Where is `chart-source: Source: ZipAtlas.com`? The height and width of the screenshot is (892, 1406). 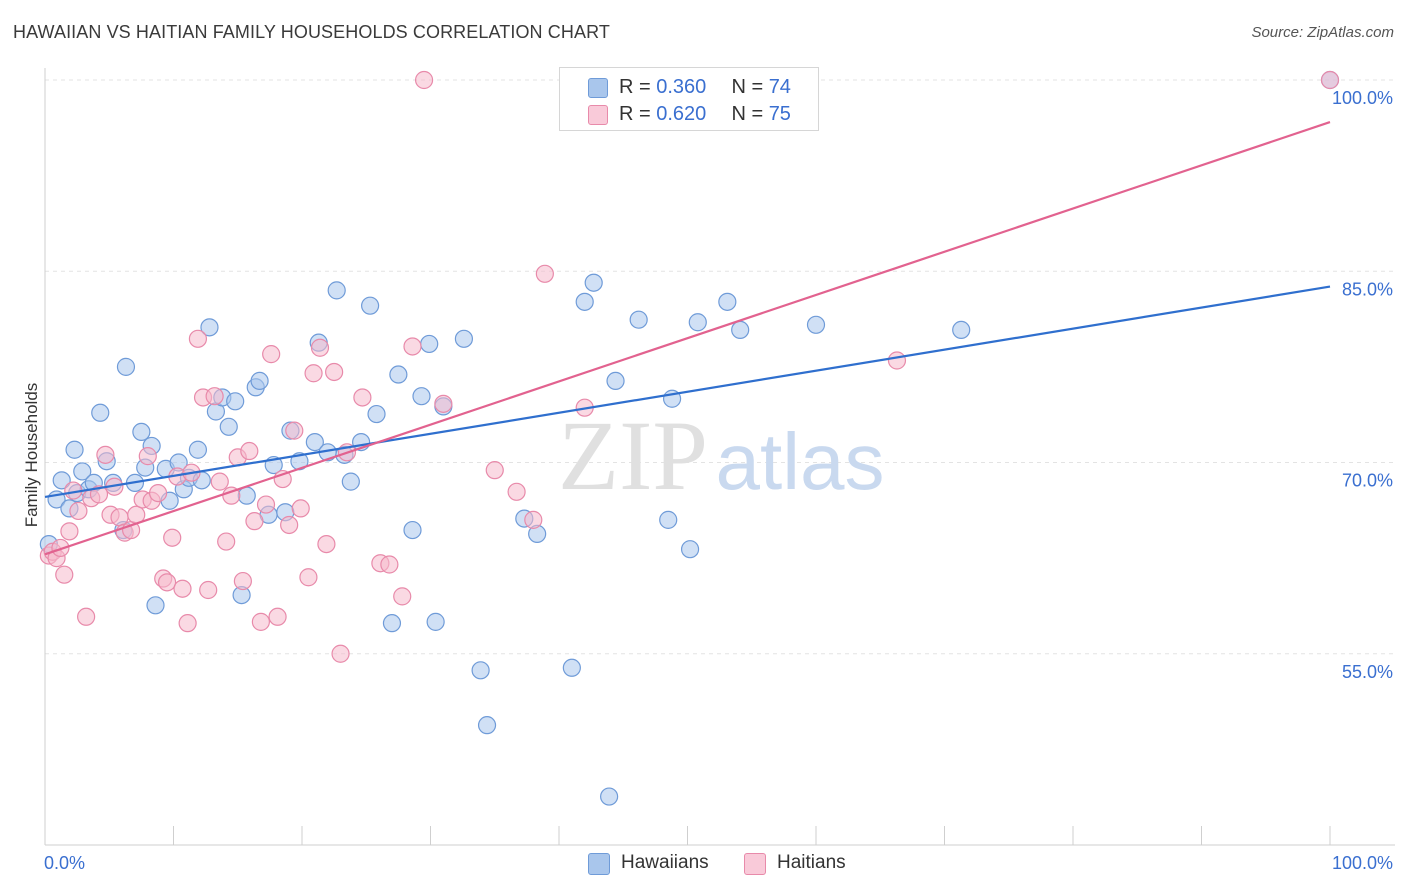
chart-source: Source: ZipAtlas.com is located at coordinates (1322, 32).